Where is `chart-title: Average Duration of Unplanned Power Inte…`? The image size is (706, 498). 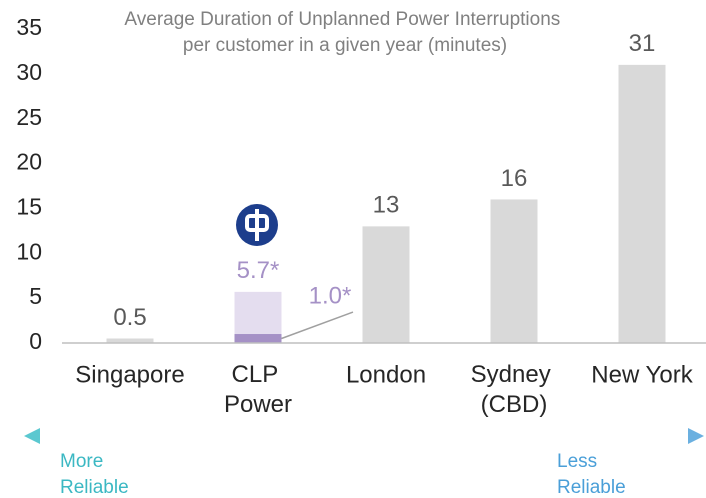 chart-title: Average Duration of Unplanned Power Inte… is located at coordinates (344, 32).